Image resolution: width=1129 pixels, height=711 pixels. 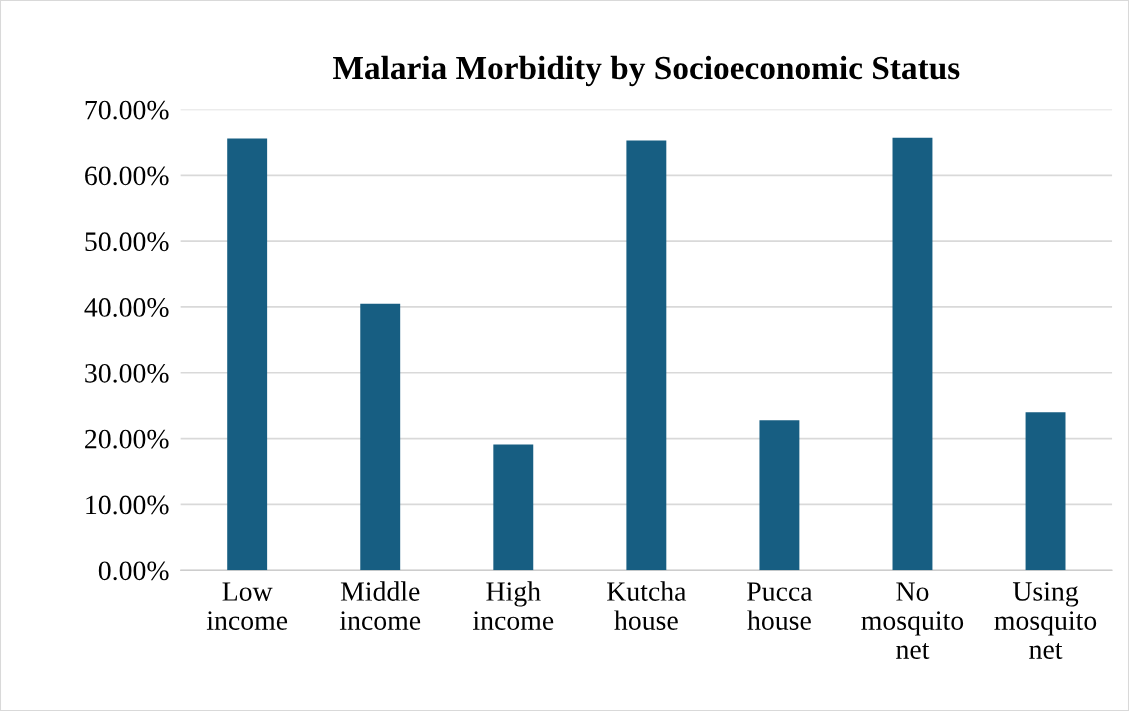 I want to click on y-tick-label: 50.00%, so click(x=127, y=242).